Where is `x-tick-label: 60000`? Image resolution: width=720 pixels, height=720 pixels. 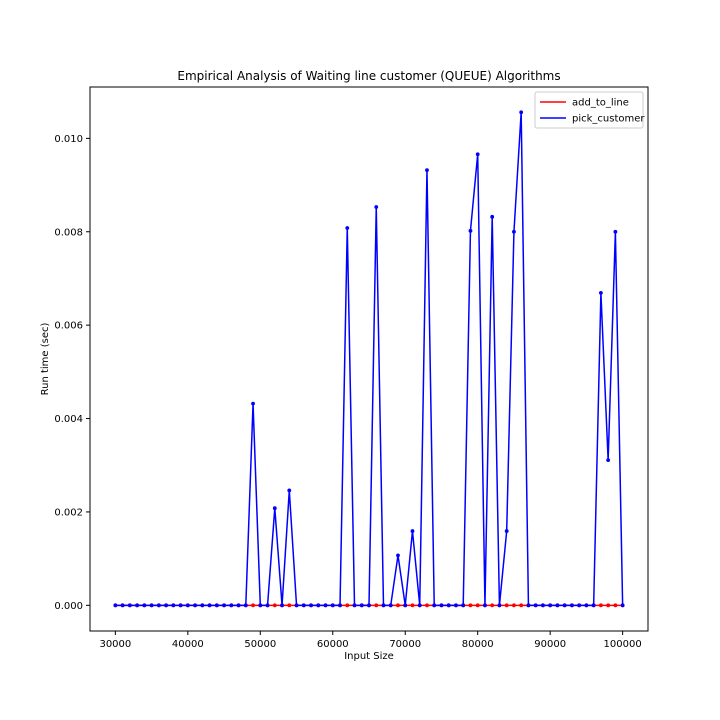
x-tick-label: 60000 is located at coordinates (333, 644).